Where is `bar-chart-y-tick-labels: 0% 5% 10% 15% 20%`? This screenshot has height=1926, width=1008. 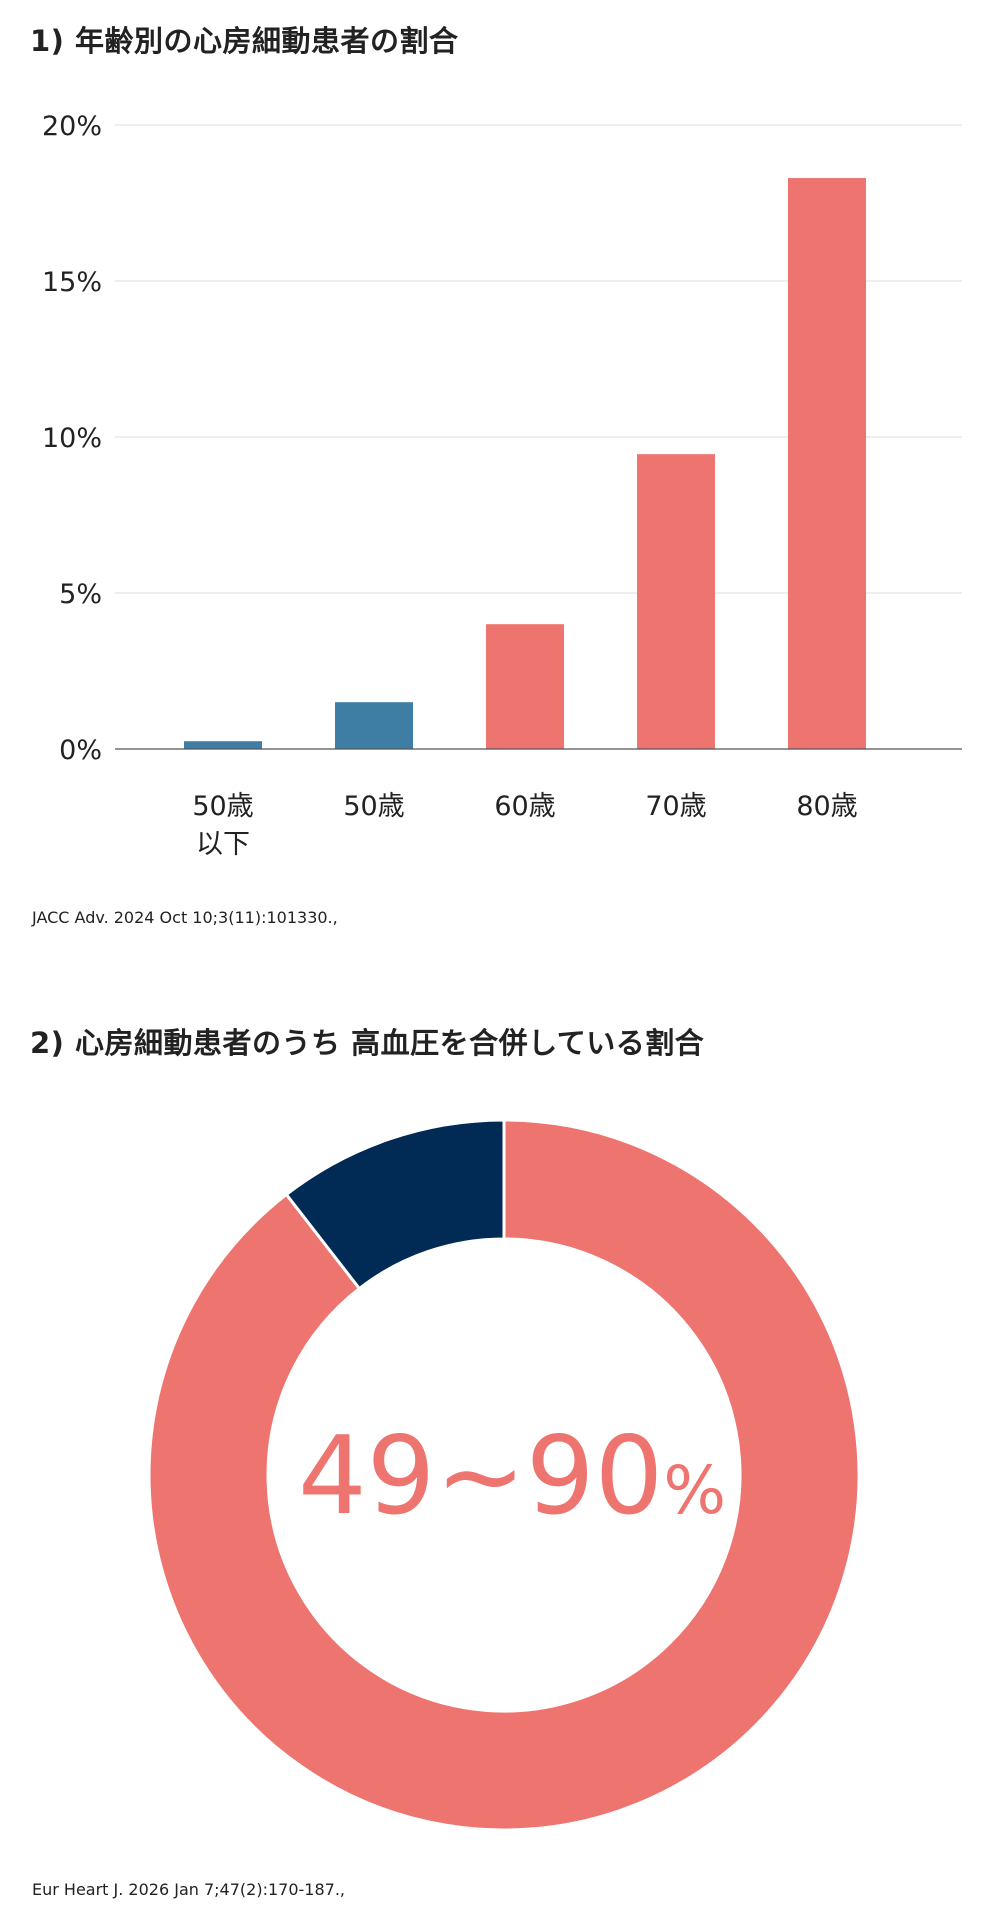
bar-chart-y-tick-labels: 0% 5% 10% 15% 20% is located at coordinates (72, 438).